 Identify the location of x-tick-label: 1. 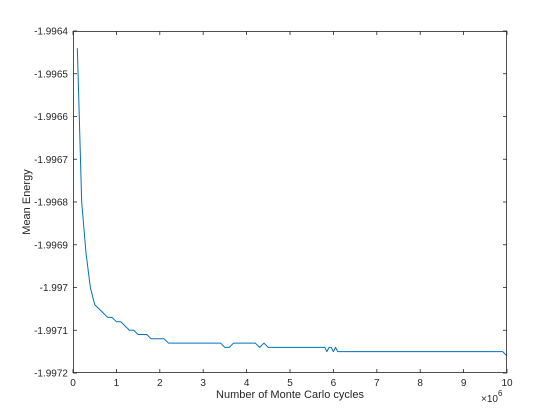
(117, 383).